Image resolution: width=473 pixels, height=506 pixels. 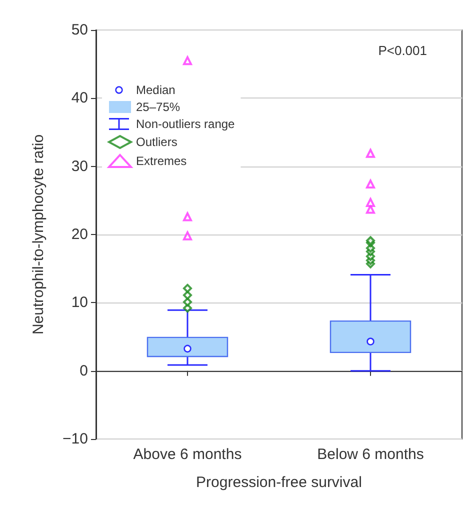 What do you see at coordinates (187, 454) in the screenshot?
I see `x-tick-label: Above 6 months` at bounding box center [187, 454].